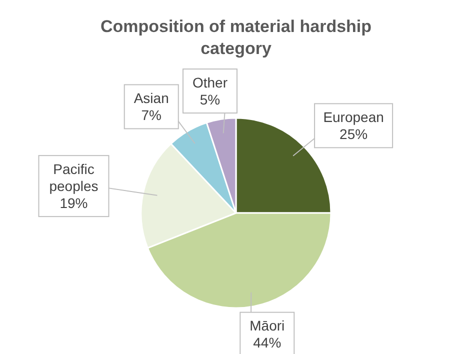  I want to click on slice-label: Māori, so click(267, 326).